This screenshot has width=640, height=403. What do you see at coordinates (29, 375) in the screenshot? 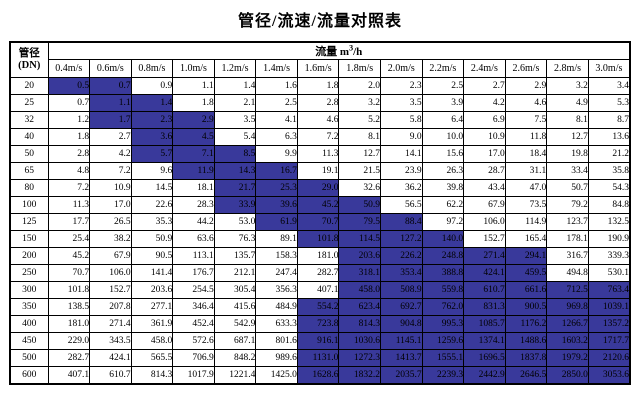
I see `dn-cell: 600` at bounding box center [29, 375].